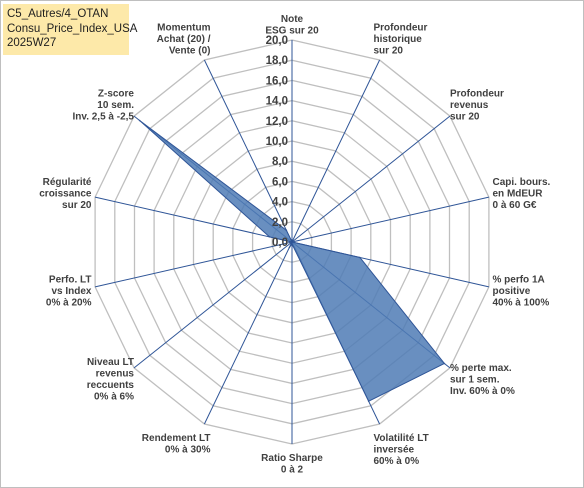 The image size is (584, 488). I want to click on axis-label: Niveau LT revenus reccuents 0% à 6%, so click(111, 380).